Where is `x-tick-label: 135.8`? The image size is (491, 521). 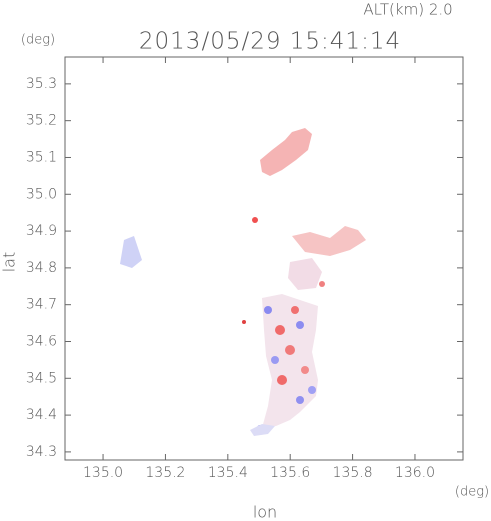 x-tick-label: 135.8 is located at coordinates (353, 473).